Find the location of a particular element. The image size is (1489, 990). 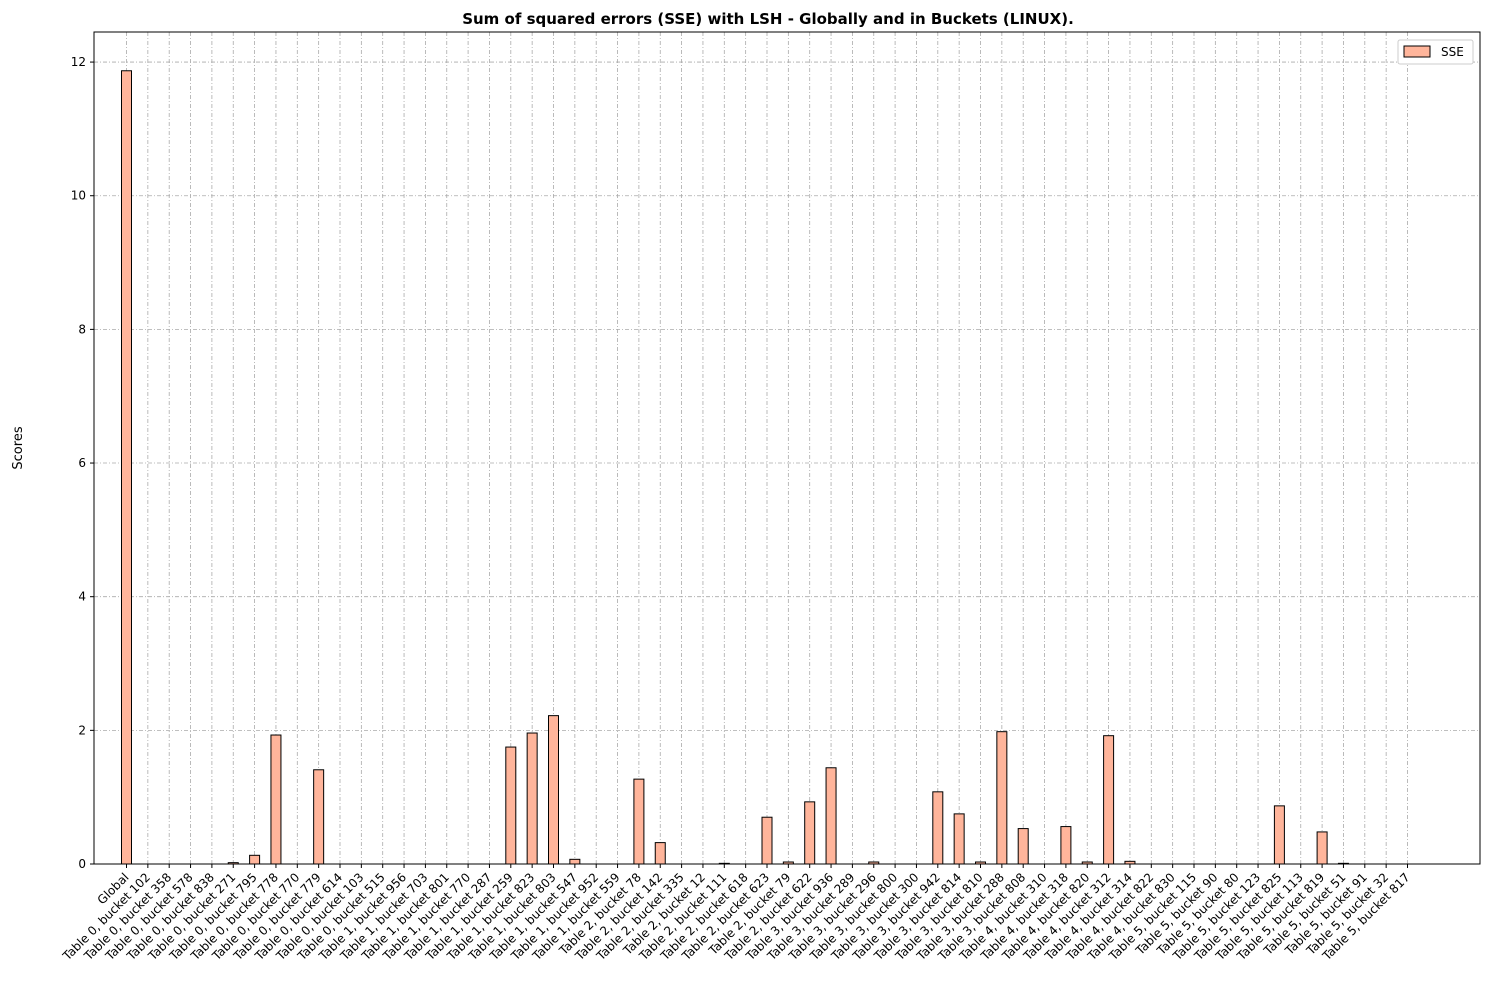

y-tick-label: 10 is located at coordinates (78, 196).